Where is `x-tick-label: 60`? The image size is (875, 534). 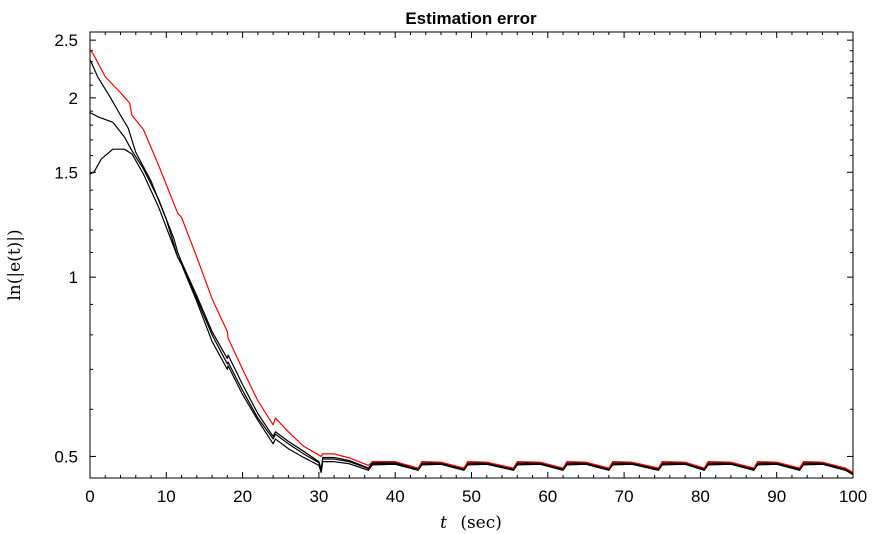 x-tick-label: 60 is located at coordinates (547, 496).